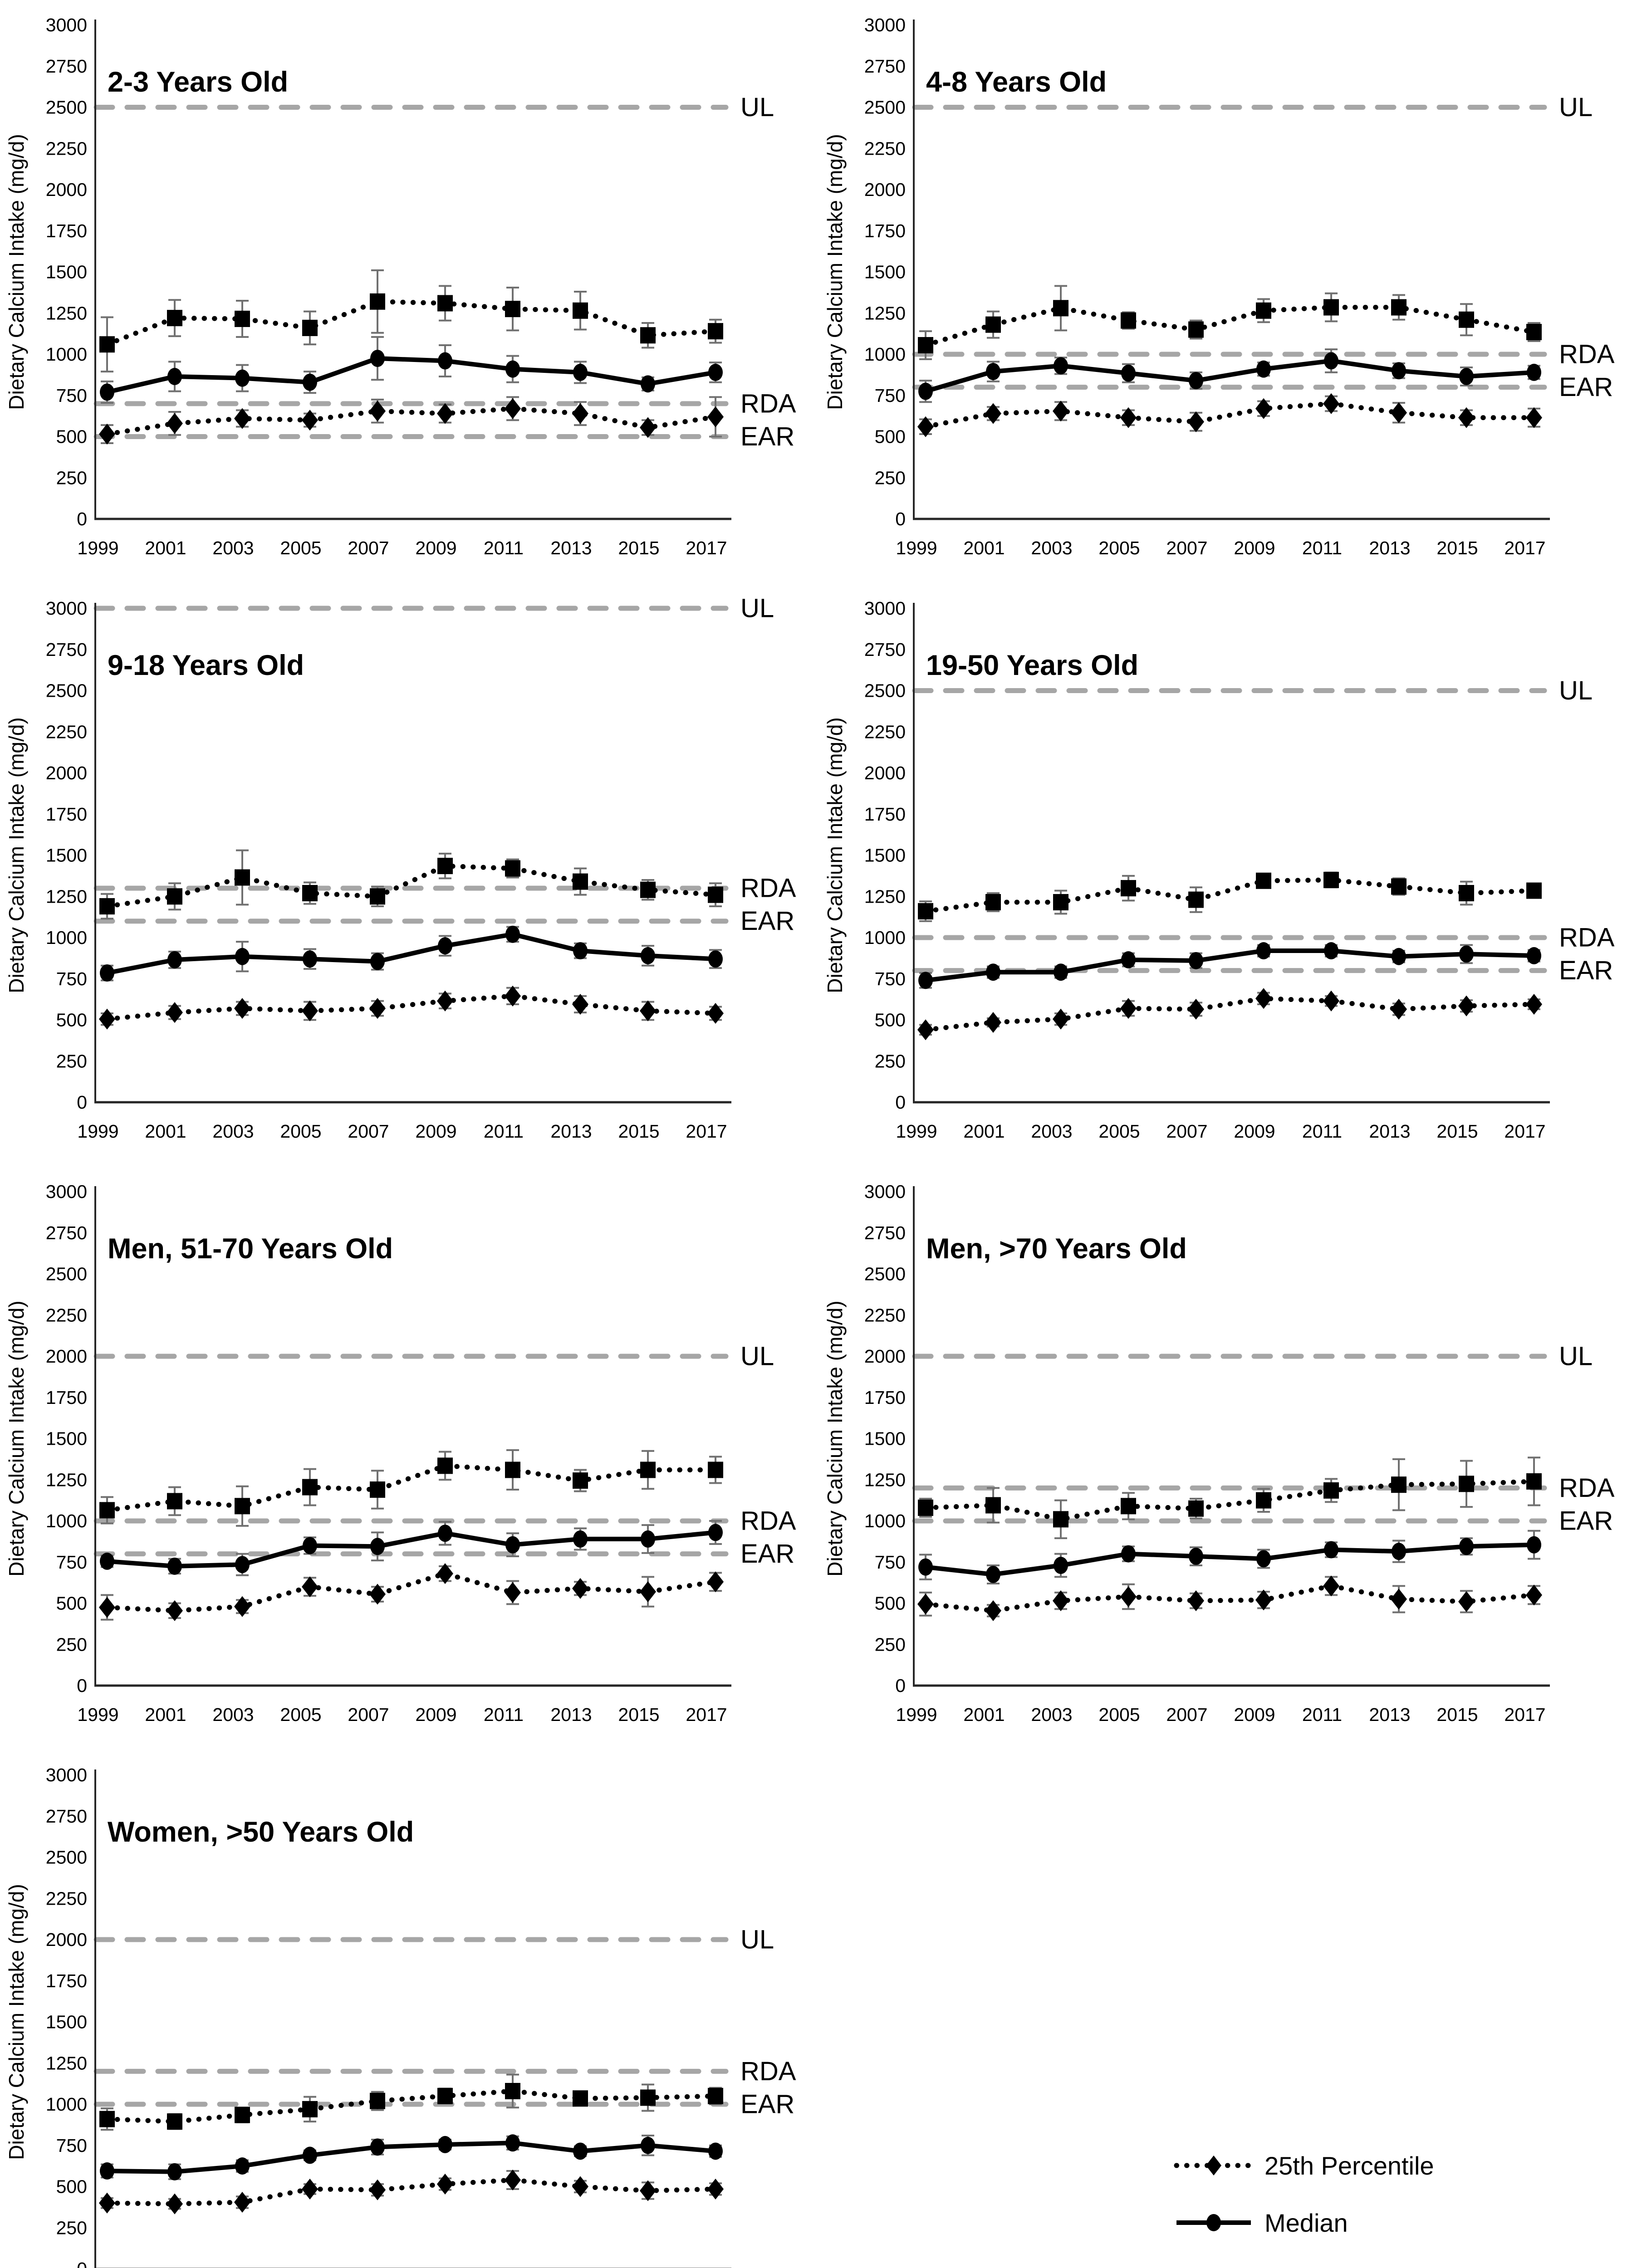  Describe the element at coordinates (1017, 82) in the screenshot. I see `panel-title: 4-8 Years Old` at that location.